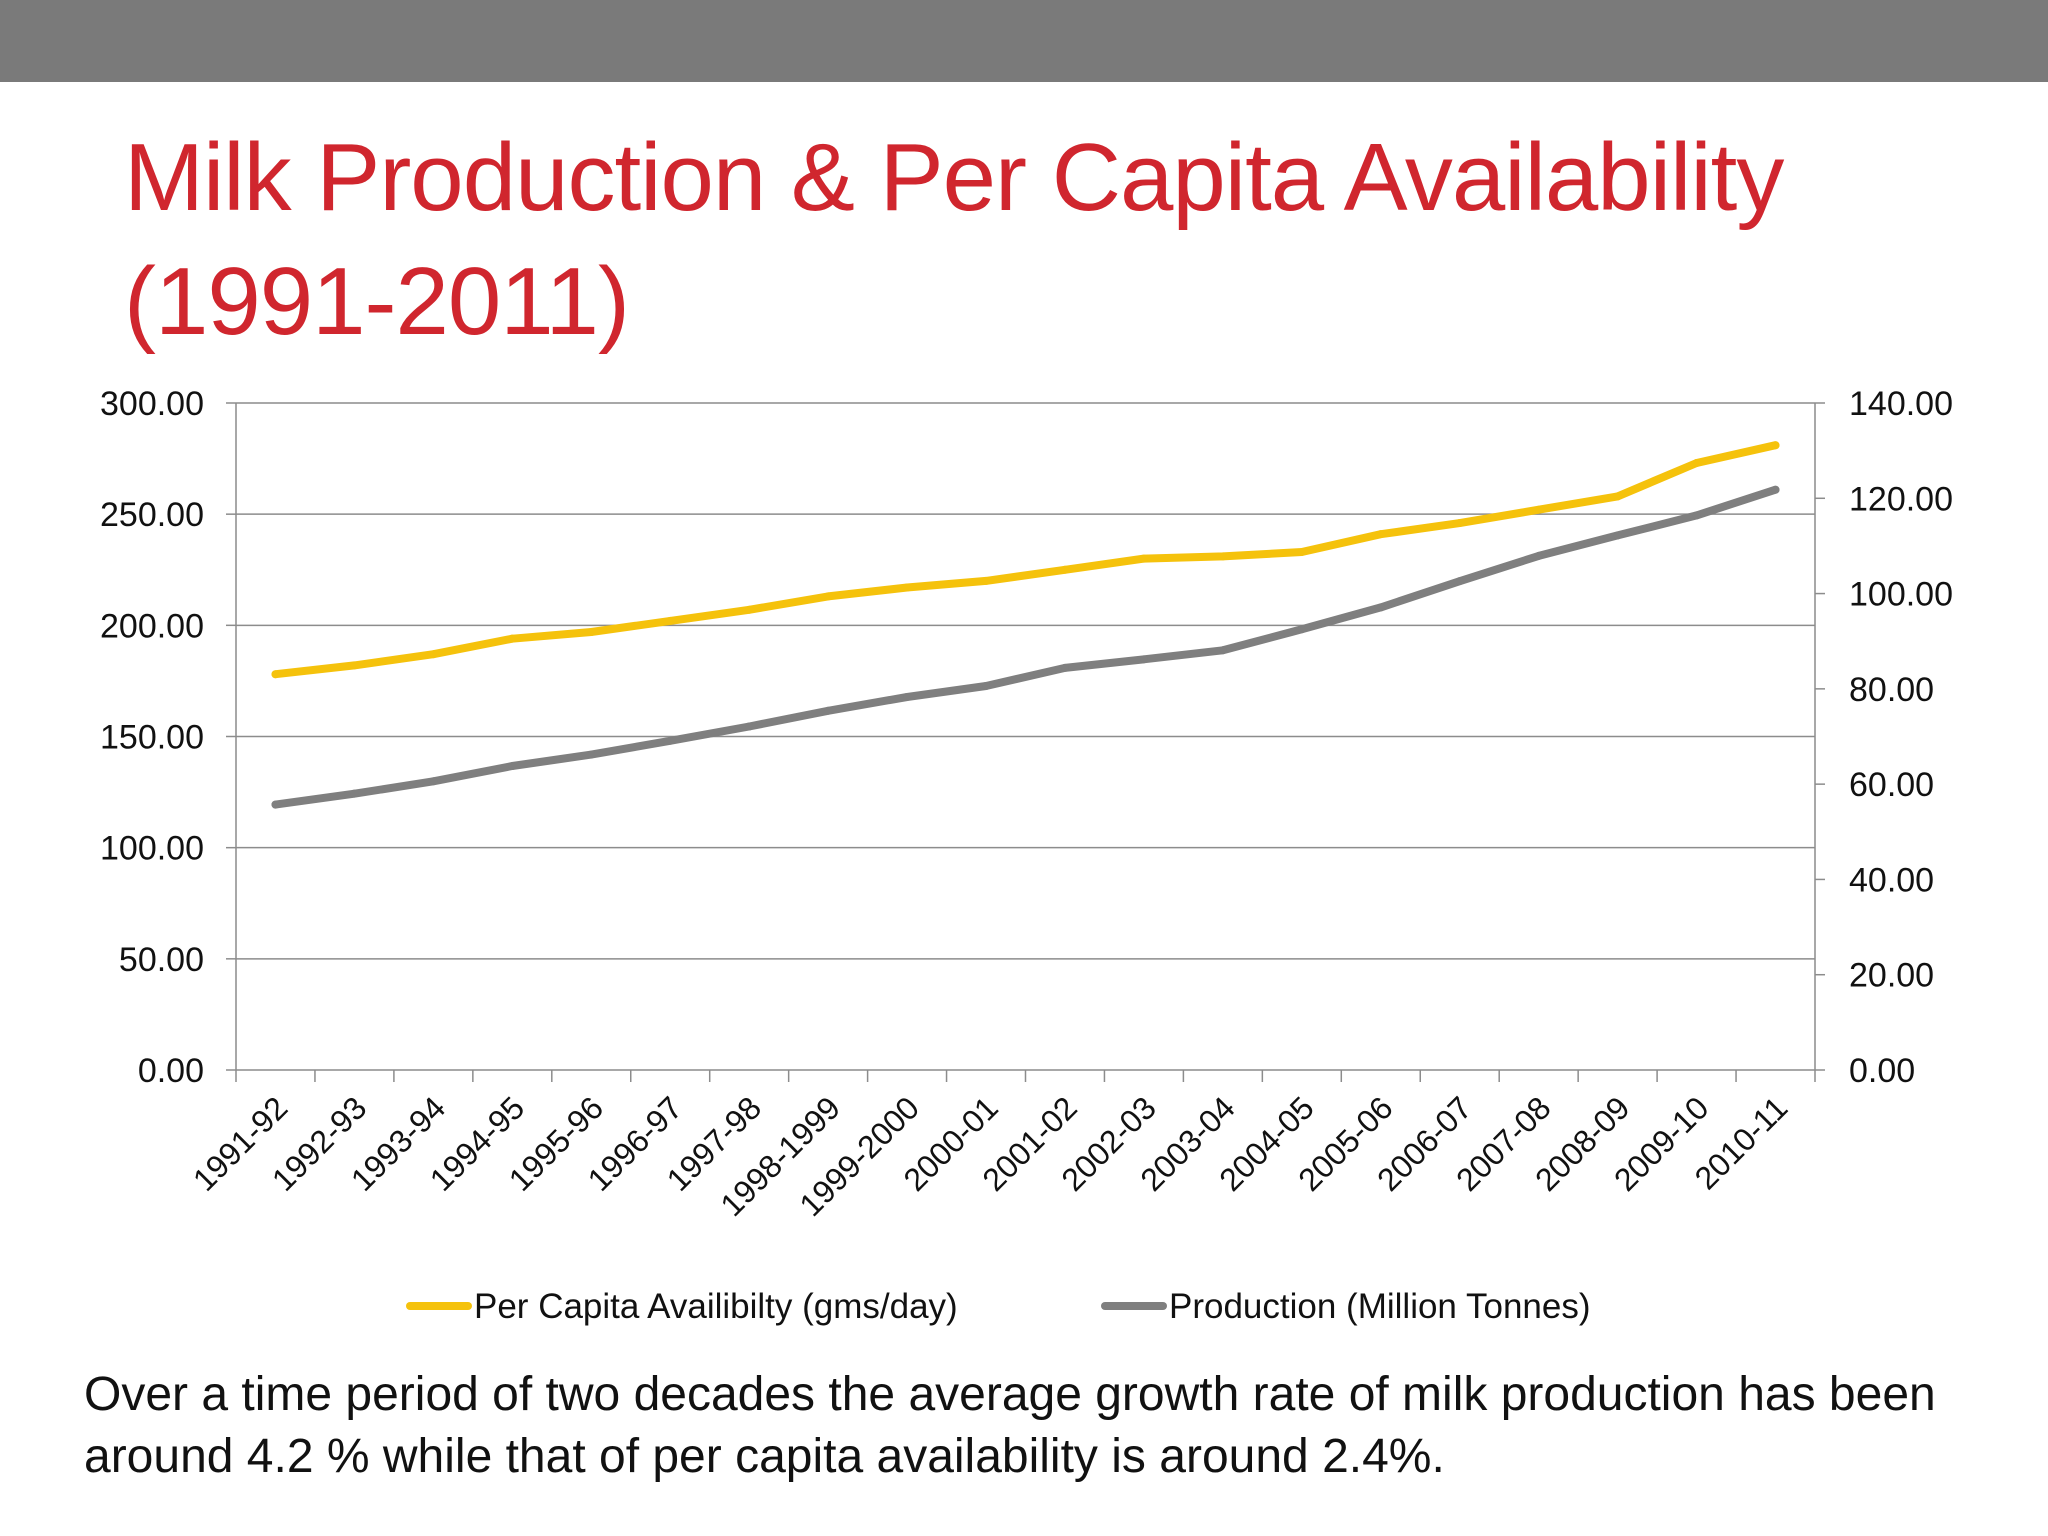 Image resolution: width=2048 pixels, height=1536 pixels. I want to click on y-right-tick-label: 0.00, so click(1882, 1071).